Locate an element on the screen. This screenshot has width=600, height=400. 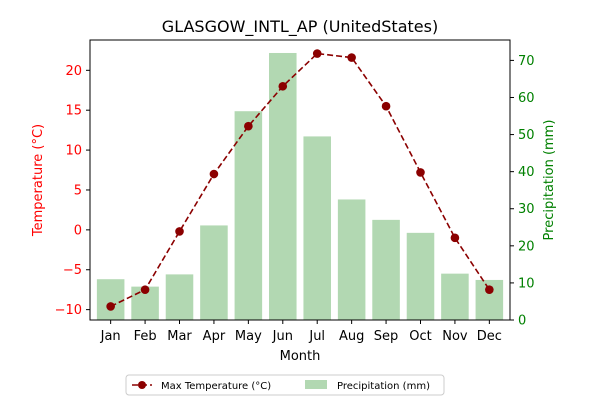
right-y-tick-label: 40 is located at coordinates (526, 172).